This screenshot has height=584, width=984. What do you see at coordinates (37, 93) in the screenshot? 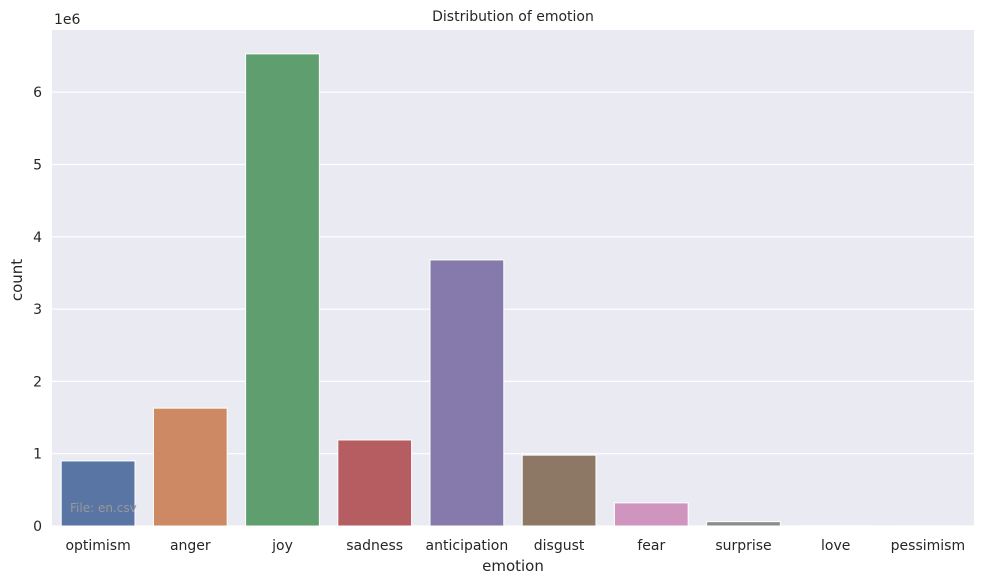
I see `y-tick-label: 6` at bounding box center [37, 93].